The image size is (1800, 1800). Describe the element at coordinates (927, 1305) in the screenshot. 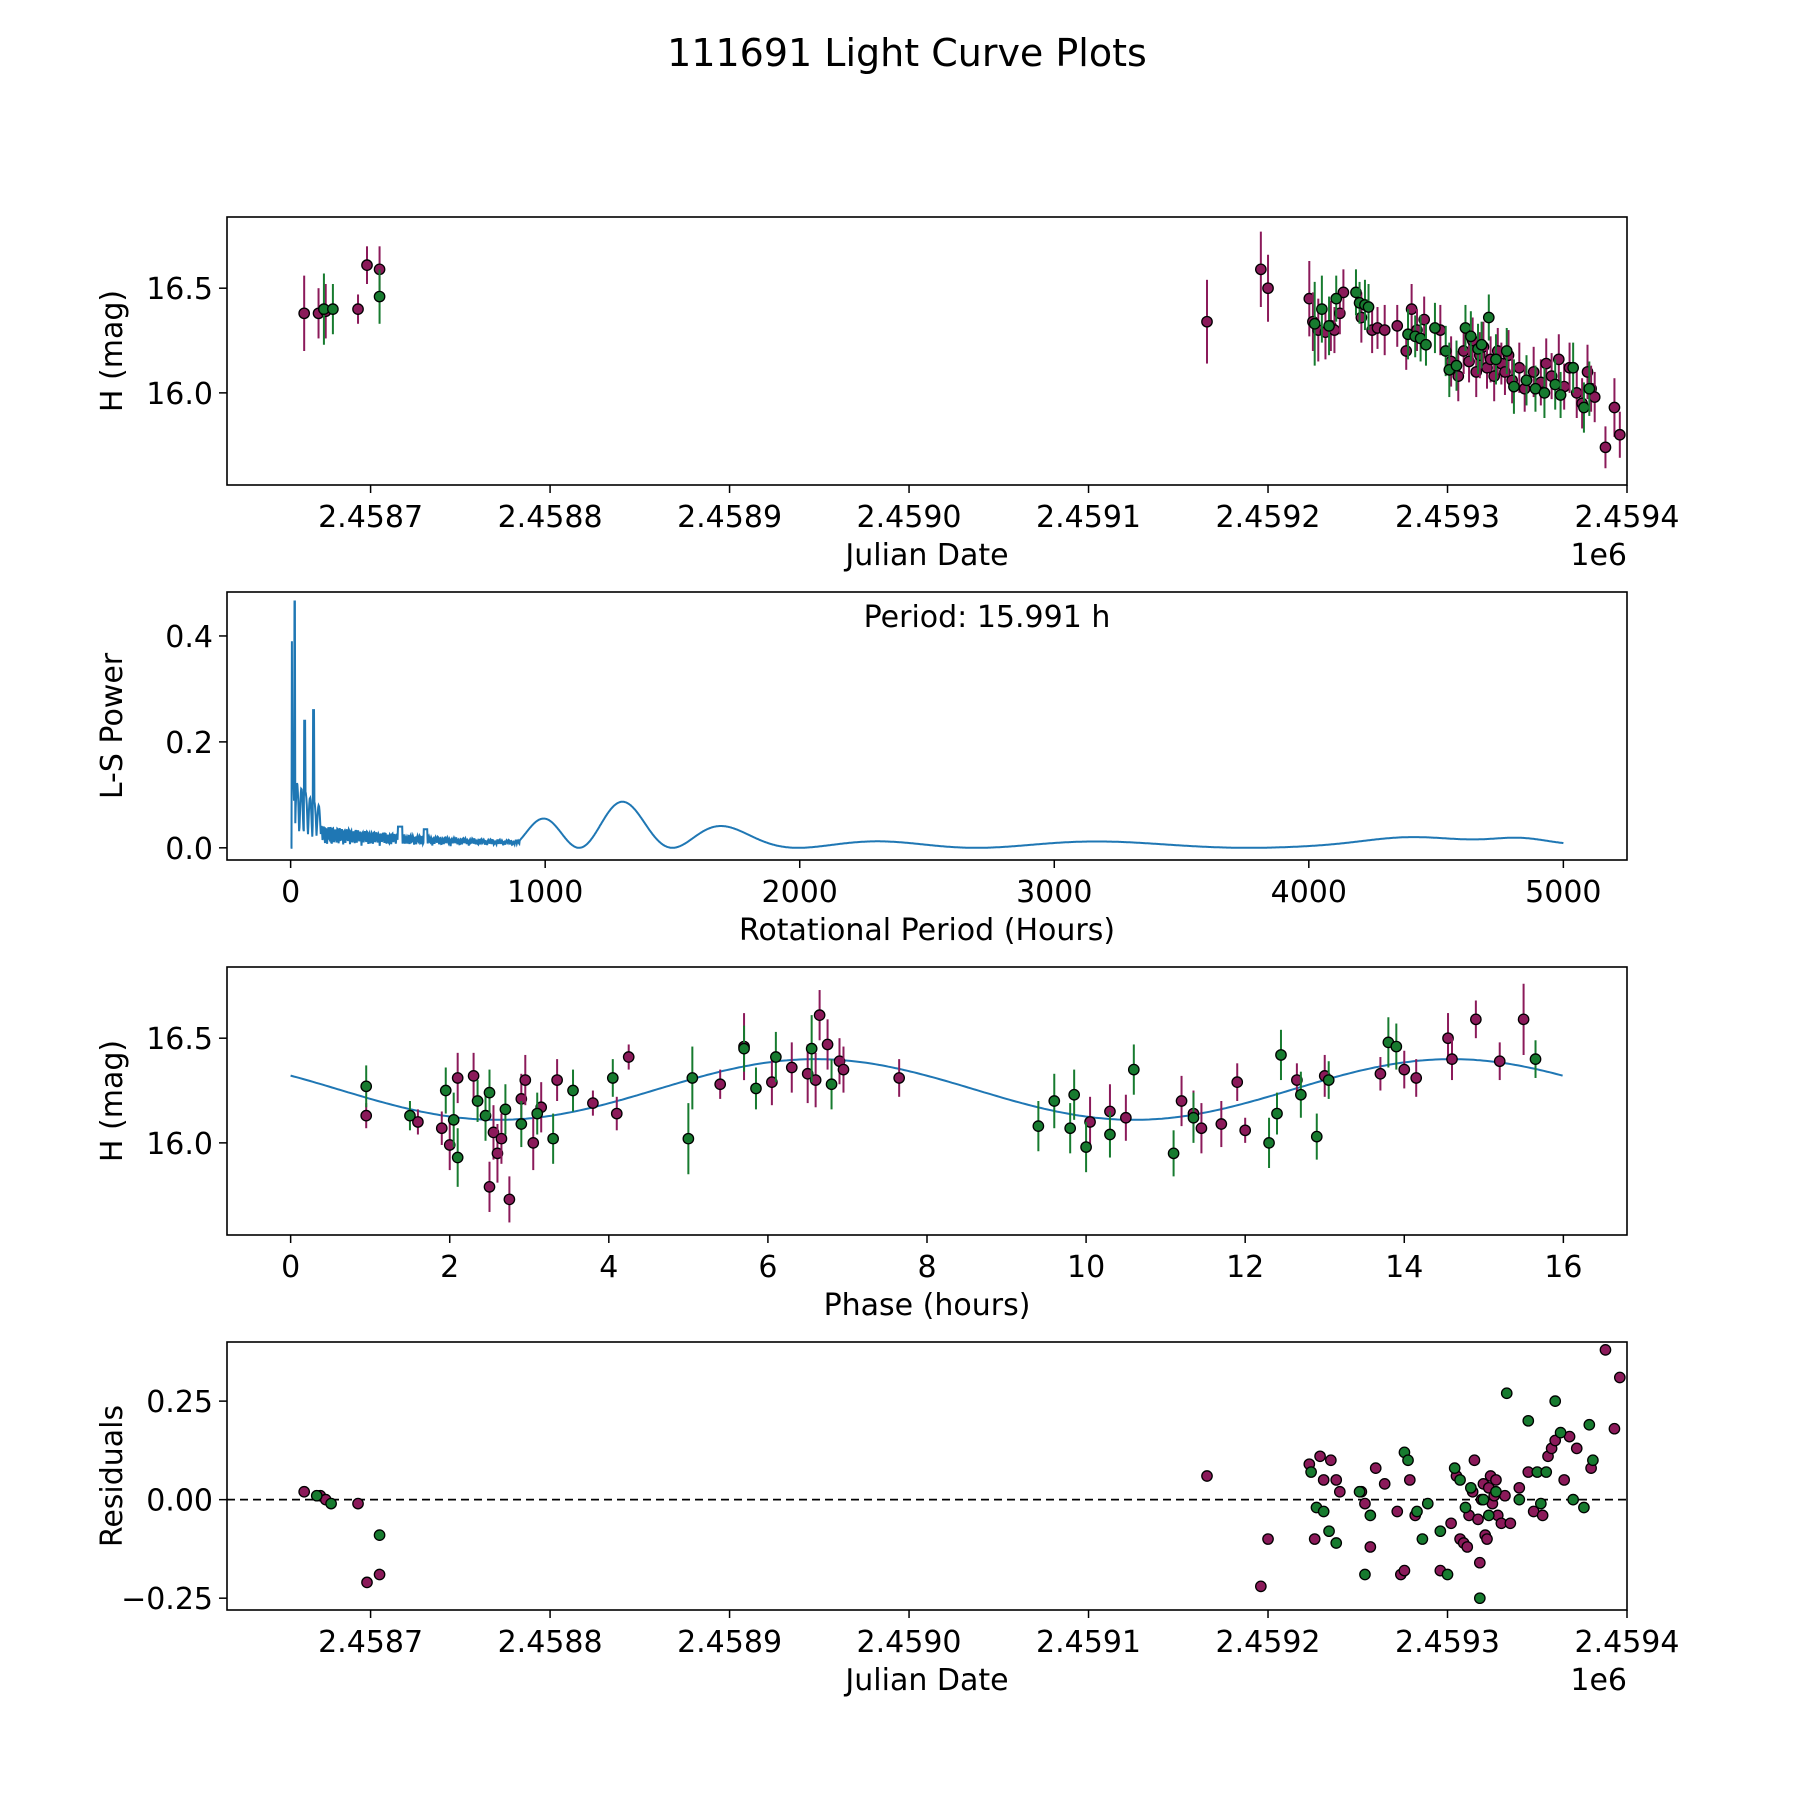

I see `phased-x-axis-label: Phase (hours)` at that location.